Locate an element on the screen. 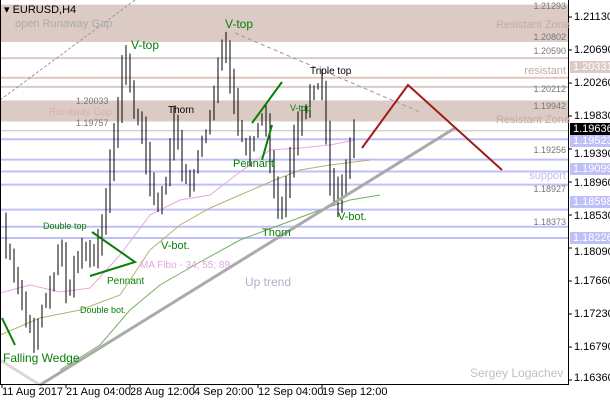 The height and width of the screenshot is (400, 610). resistant-label: resistant is located at coordinates (545, 71).